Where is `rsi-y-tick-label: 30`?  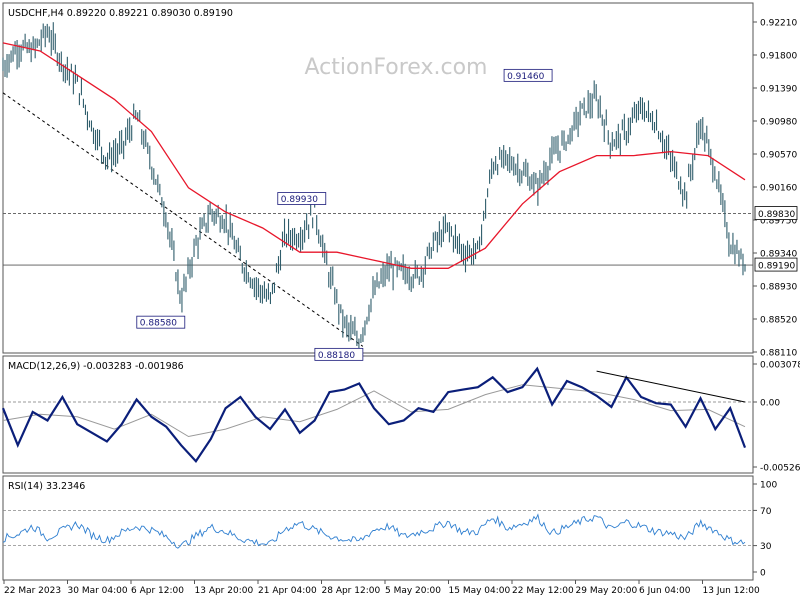
rsi-y-tick-label: 30 is located at coordinates (766, 547).